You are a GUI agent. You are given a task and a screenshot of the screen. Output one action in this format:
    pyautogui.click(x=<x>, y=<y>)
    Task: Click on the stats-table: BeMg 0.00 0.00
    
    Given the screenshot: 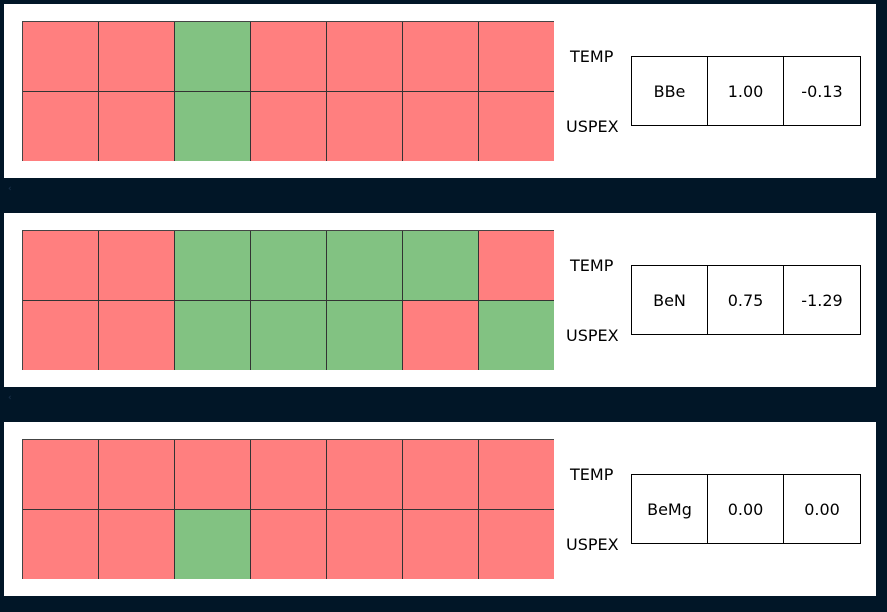 What is the action you would take?
    pyautogui.click(x=746, y=509)
    